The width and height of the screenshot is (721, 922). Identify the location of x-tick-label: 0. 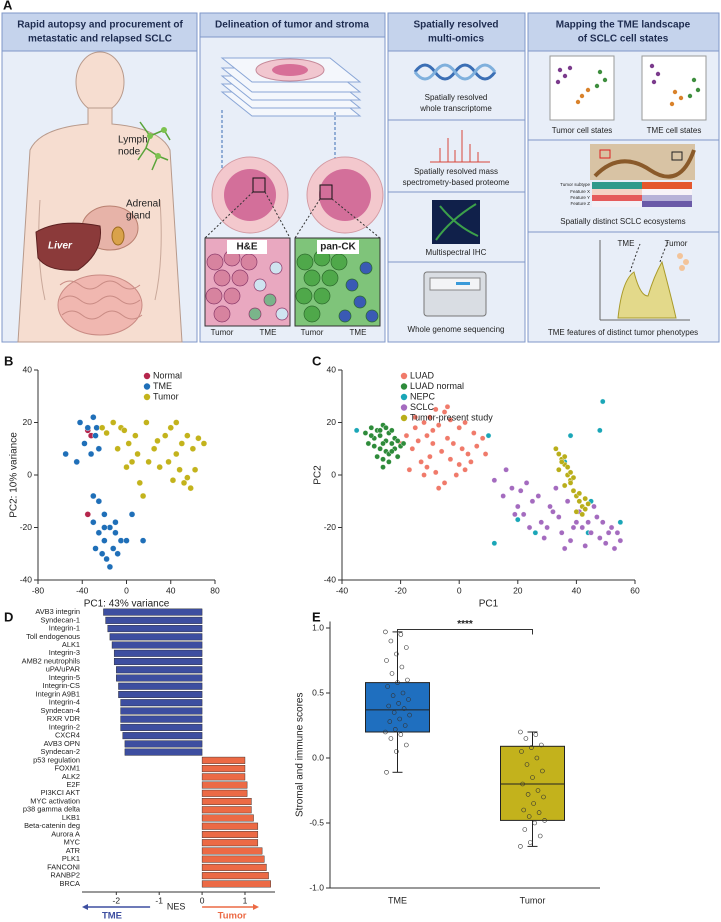
(202, 900).